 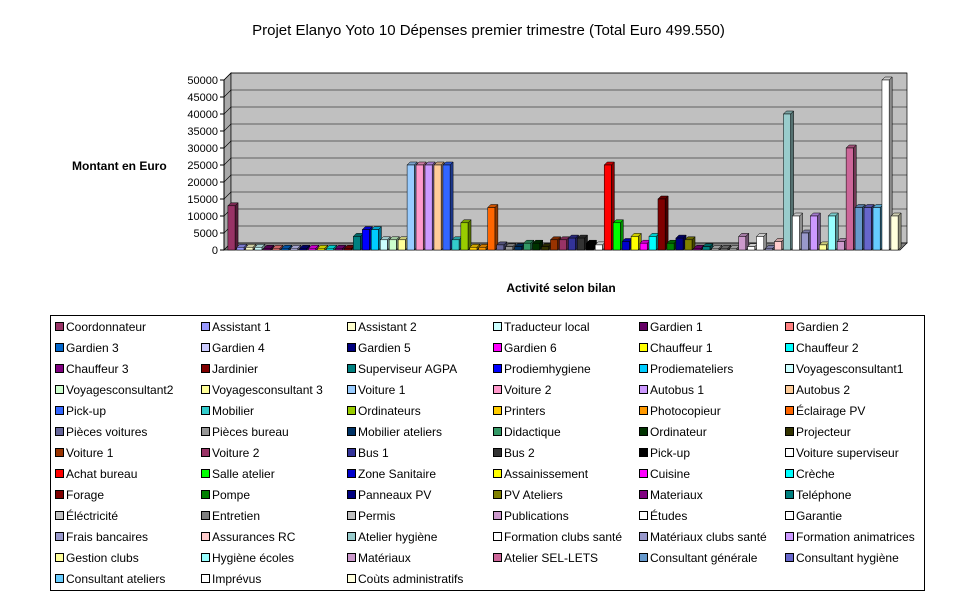 What do you see at coordinates (384, 348) in the screenshot?
I see `legend-label: Gardien 5` at bounding box center [384, 348].